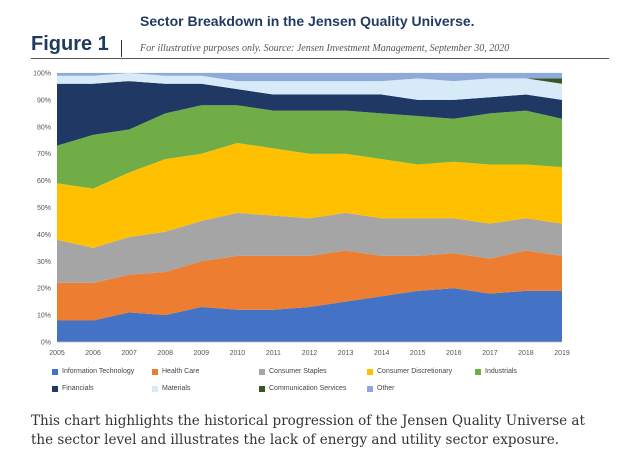 The height and width of the screenshot is (476, 621). I want to click on x-tick-label: 2019, so click(562, 353).